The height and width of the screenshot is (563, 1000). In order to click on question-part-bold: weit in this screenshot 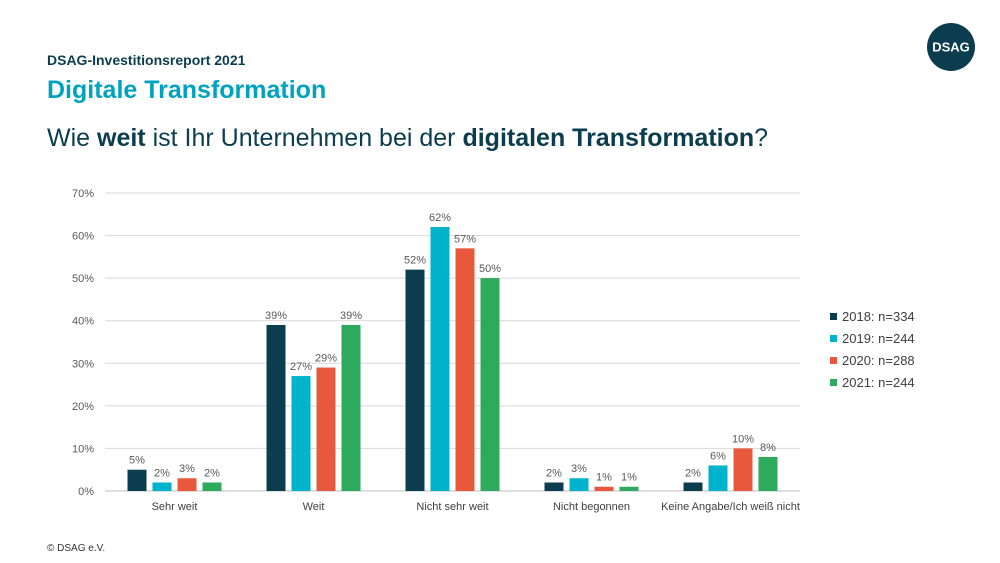, I will do `click(121, 138)`.